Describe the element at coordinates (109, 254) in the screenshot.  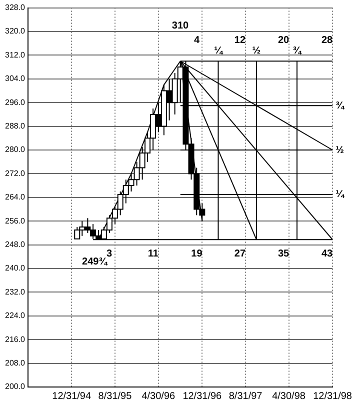
I see `annotation: 3` at that location.